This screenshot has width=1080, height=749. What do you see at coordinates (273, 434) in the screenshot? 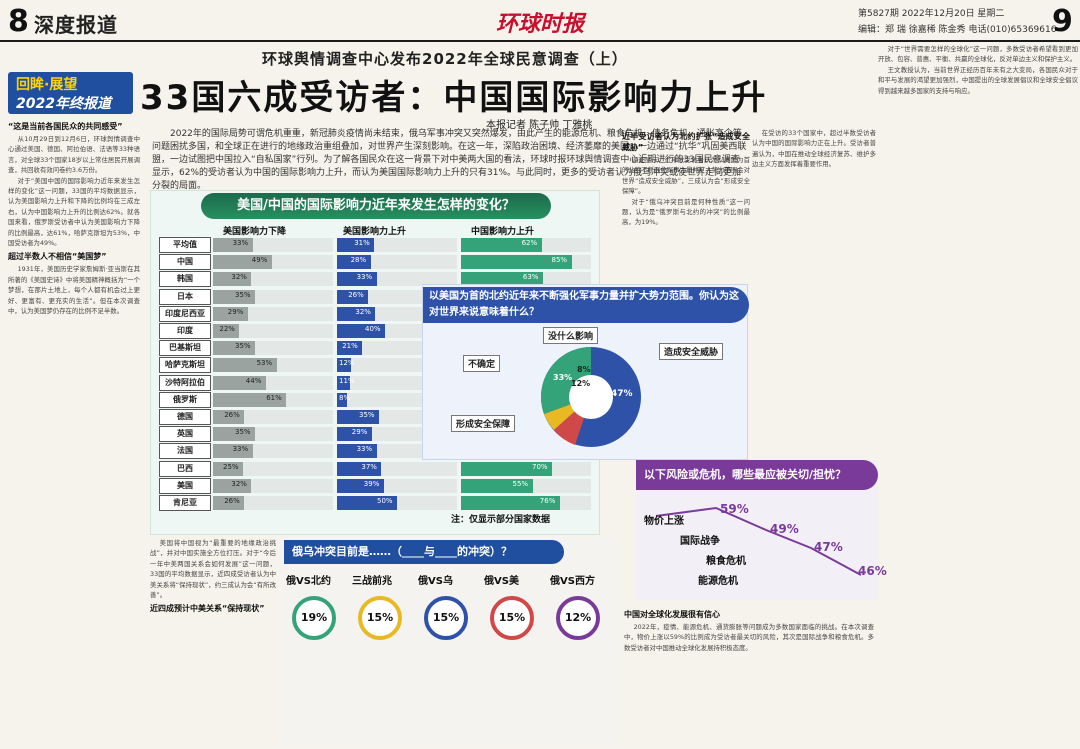
I see `bar-track: 35%` at bounding box center [273, 434].